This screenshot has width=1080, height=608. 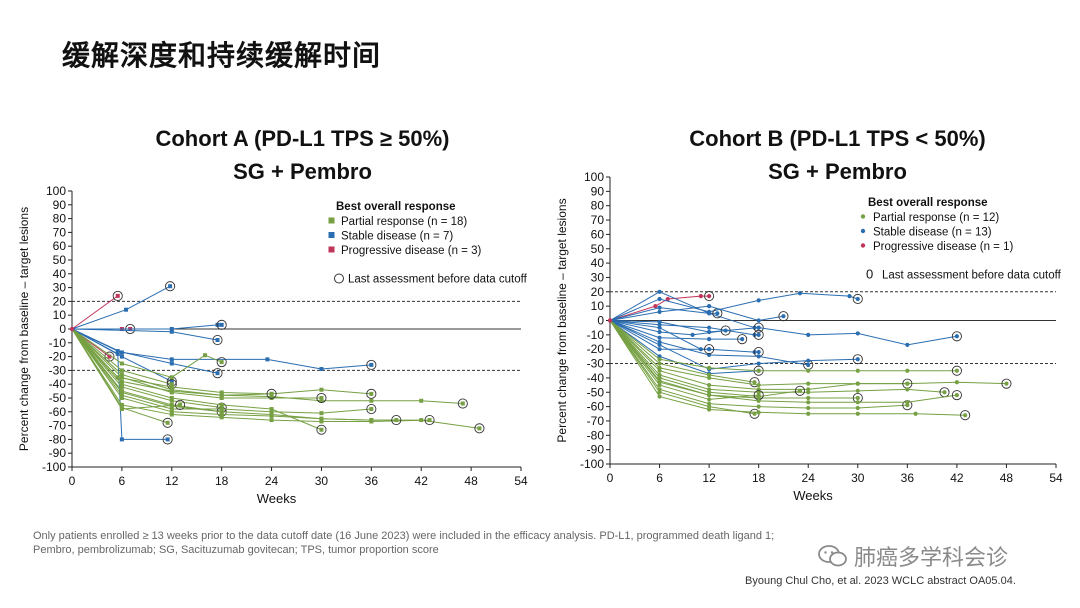 I want to click on chart-b-y-tick-label: -50, so click(x=596, y=392).